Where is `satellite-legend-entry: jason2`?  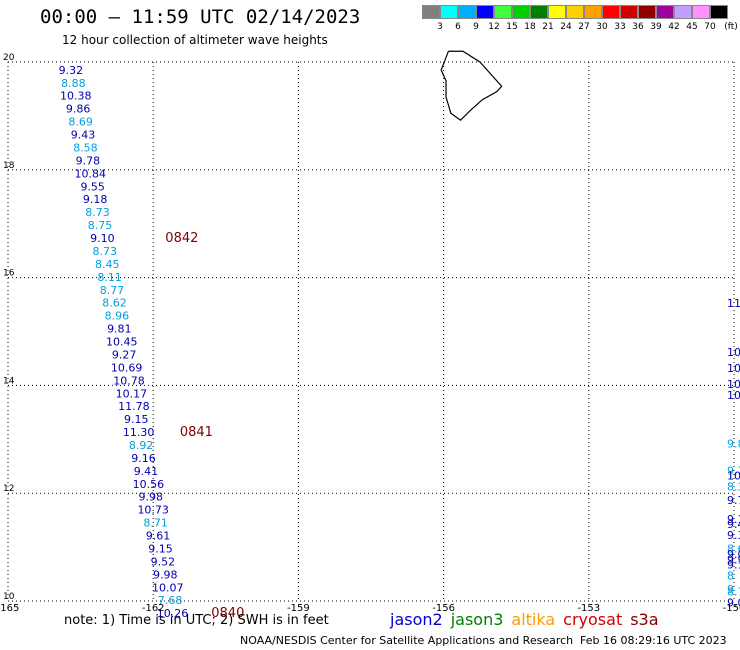
satellite-legend-entry: jason2 is located at coordinates (416, 619).